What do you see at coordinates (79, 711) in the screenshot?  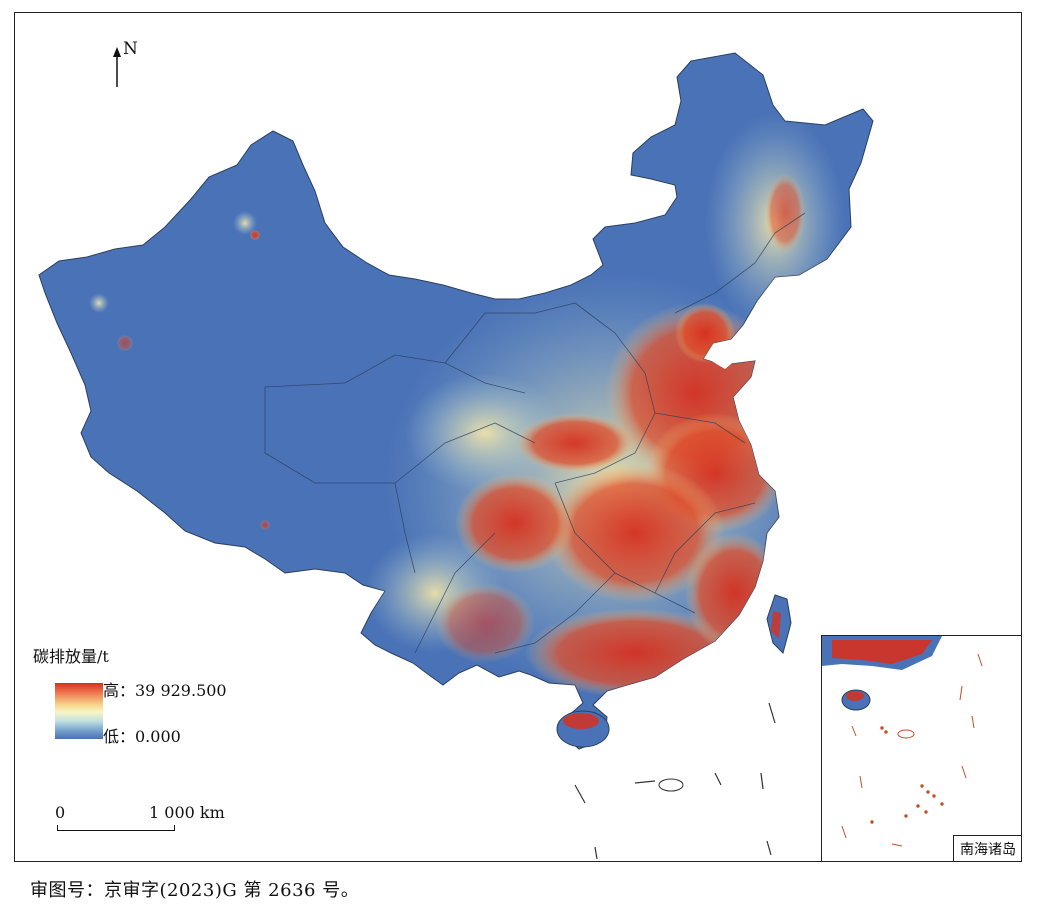 I see `legend-color-ramp` at bounding box center [79, 711].